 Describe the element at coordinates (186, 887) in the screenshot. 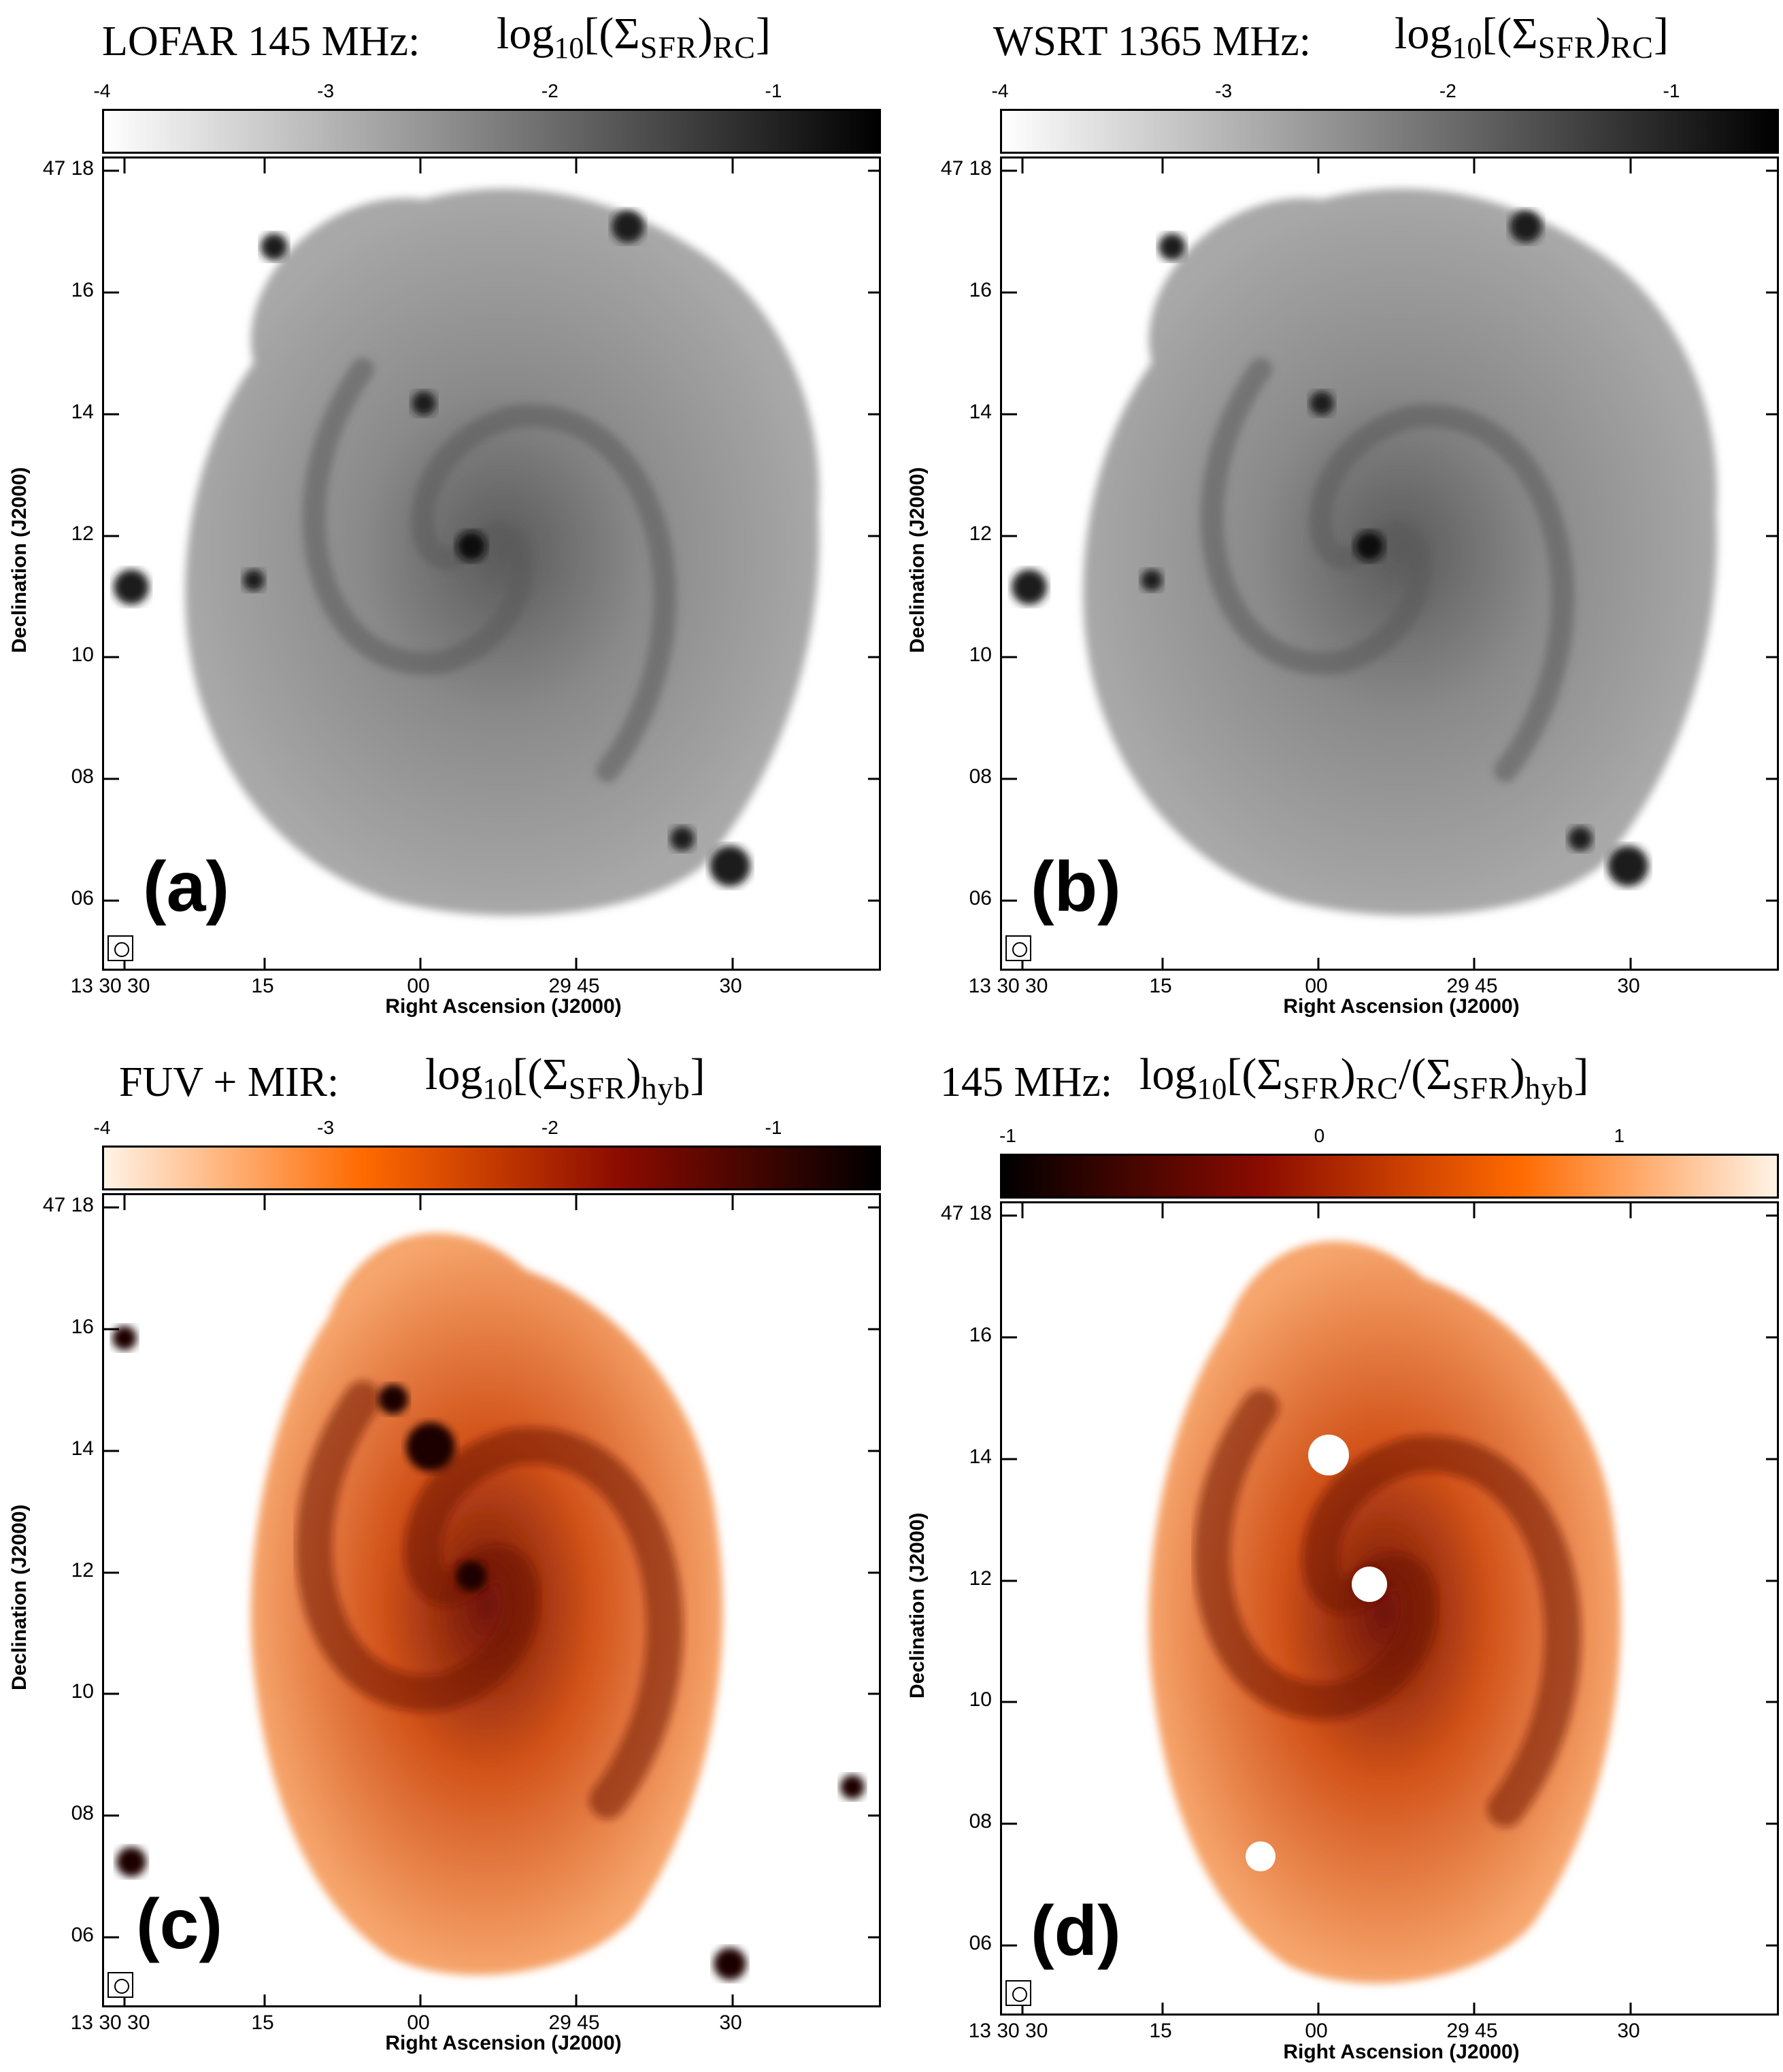

I see `panel-a-letter: (a)` at that location.